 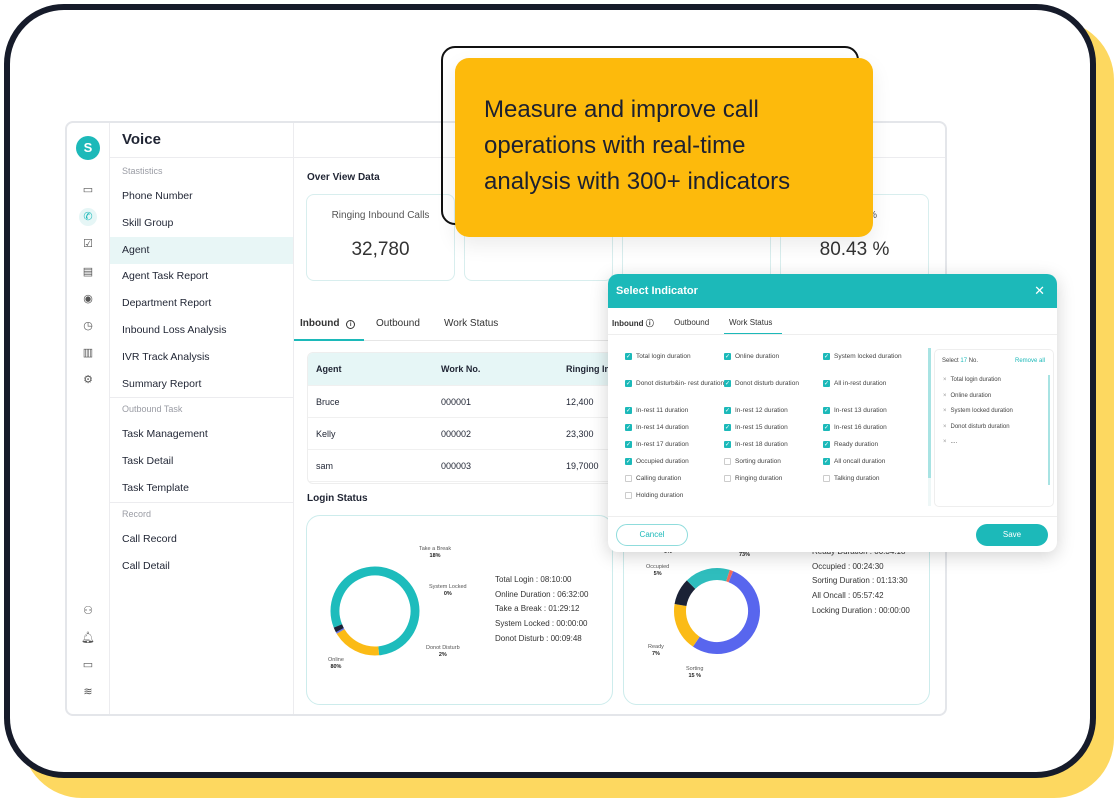 I want to click on bell-icon: 🔔︎, so click(x=88, y=638).